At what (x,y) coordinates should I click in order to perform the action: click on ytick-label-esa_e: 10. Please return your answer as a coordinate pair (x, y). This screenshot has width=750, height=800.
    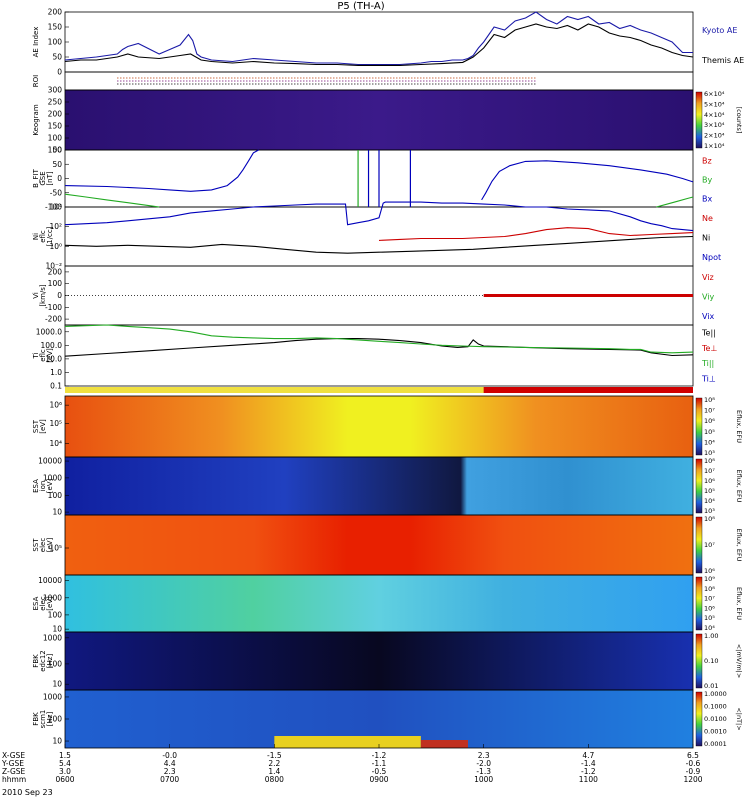
    Looking at the image, I should click on (57, 629).